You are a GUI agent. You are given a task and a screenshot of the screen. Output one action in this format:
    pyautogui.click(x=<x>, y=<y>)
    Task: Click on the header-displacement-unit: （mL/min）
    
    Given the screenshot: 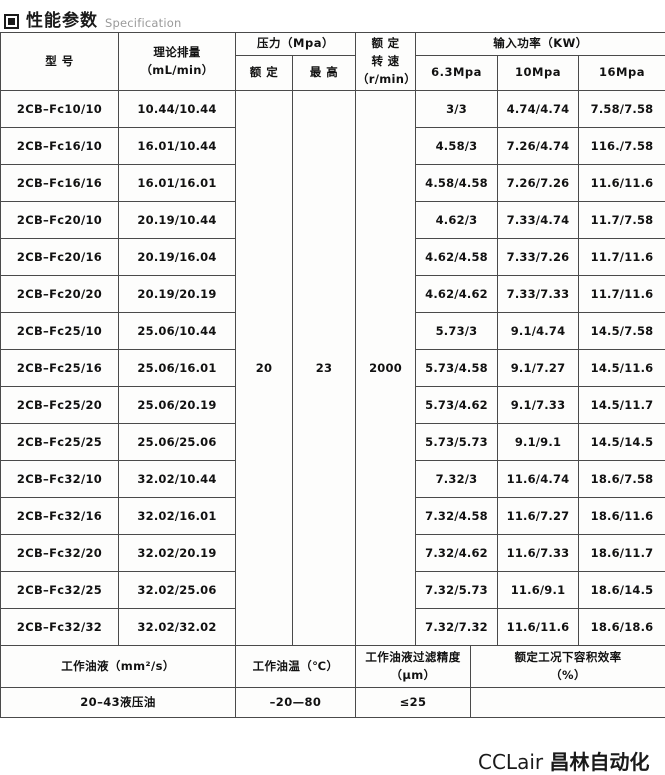 What is the action you would take?
    pyautogui.click(x=177, y=71)
    